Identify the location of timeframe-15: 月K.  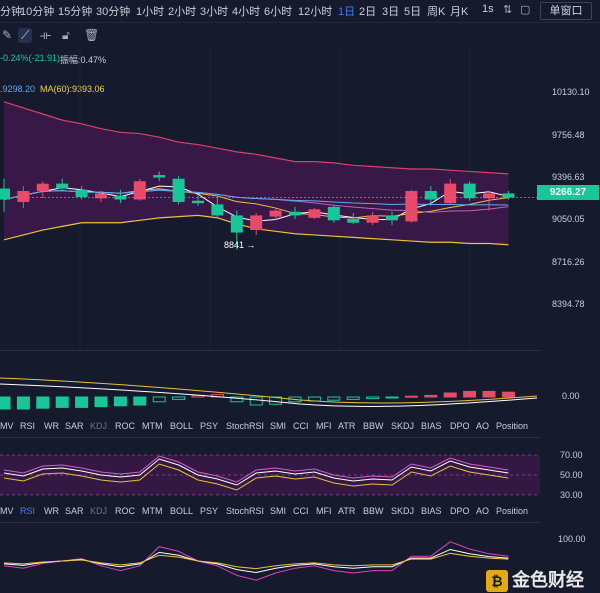
(459, 12).